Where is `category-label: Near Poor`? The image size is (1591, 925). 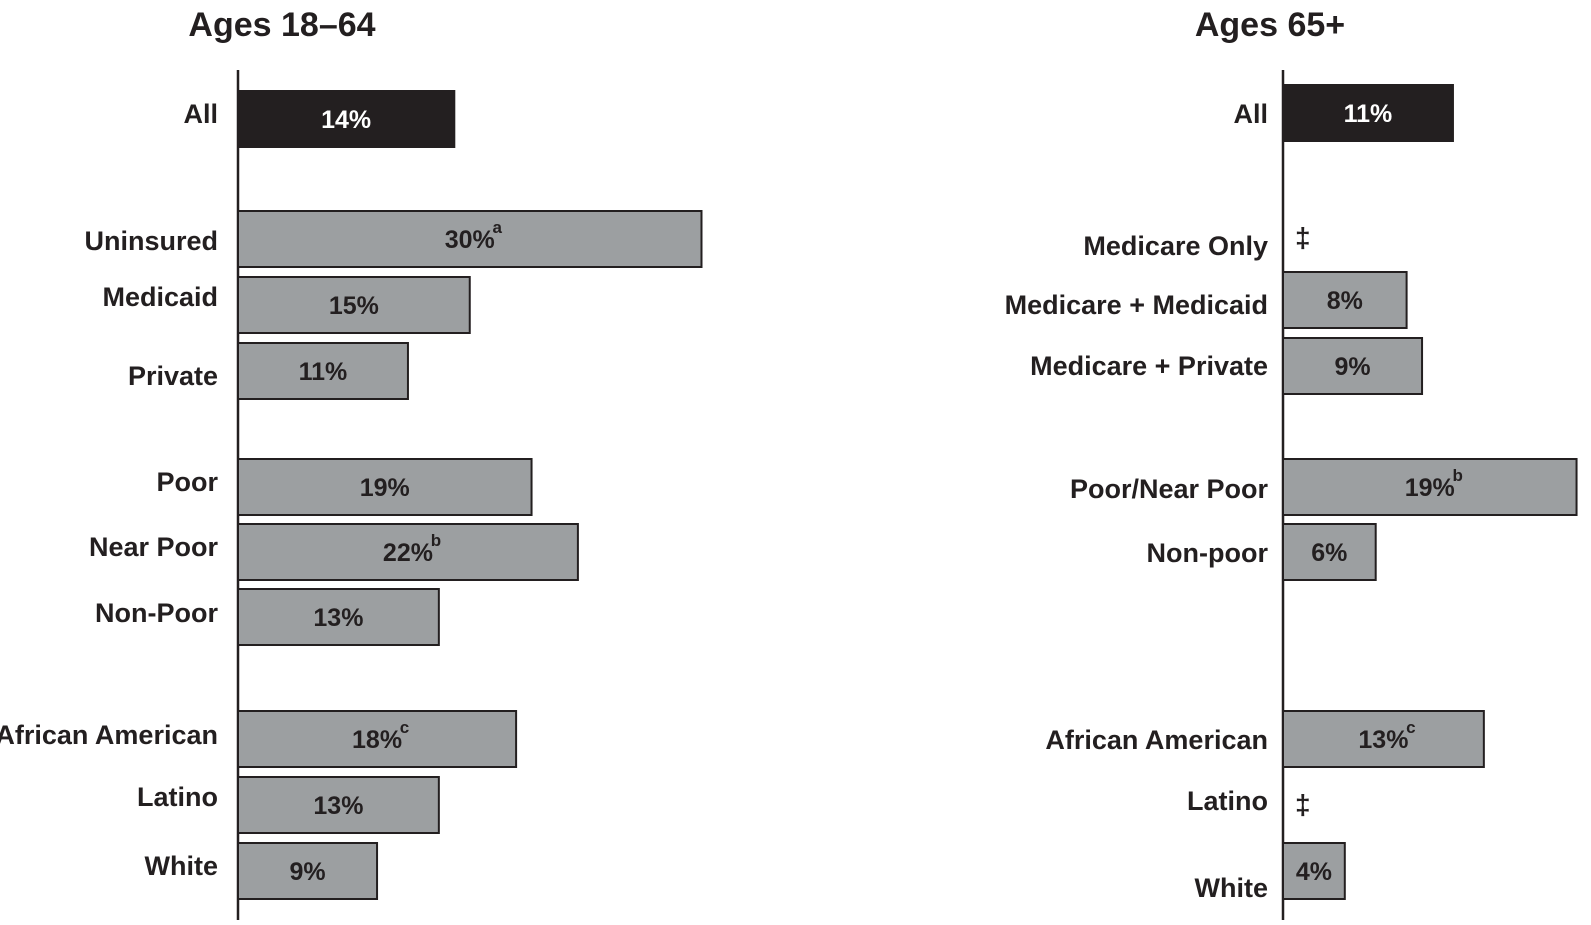 category-label: Near Poor is located at coordinates (154, 547).